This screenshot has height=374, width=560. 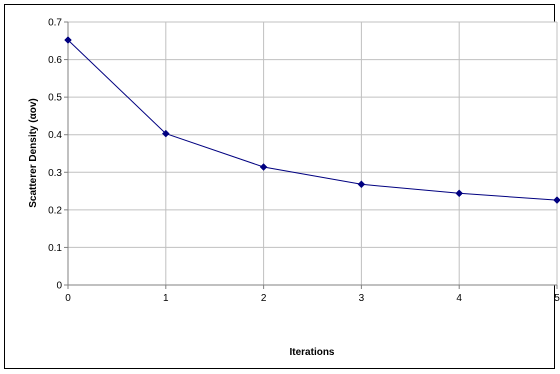 I want to click on y-tick-label: 0.2, so click(x=55, y=210).